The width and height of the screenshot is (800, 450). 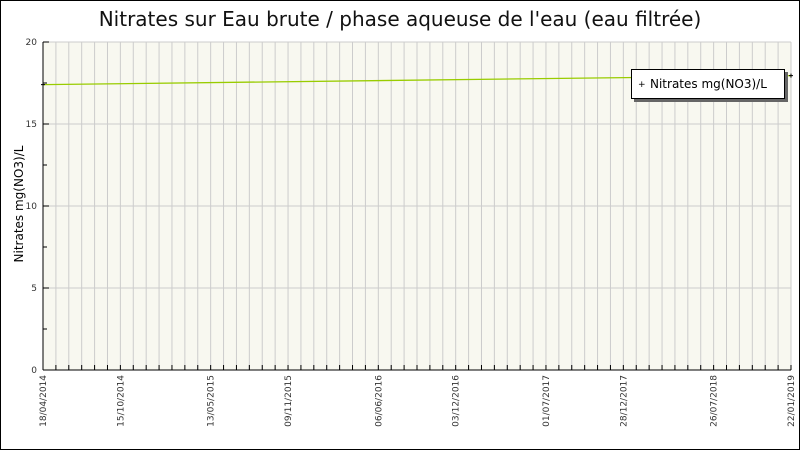 I want to click on y-tick-label: 15, so click(x=31, y=125).